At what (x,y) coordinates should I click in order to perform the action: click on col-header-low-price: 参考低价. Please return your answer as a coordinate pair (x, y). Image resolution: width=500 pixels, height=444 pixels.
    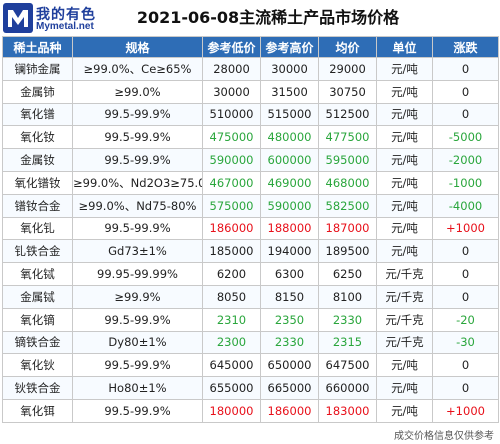
    Looking at the image, I should click on (231, 47).